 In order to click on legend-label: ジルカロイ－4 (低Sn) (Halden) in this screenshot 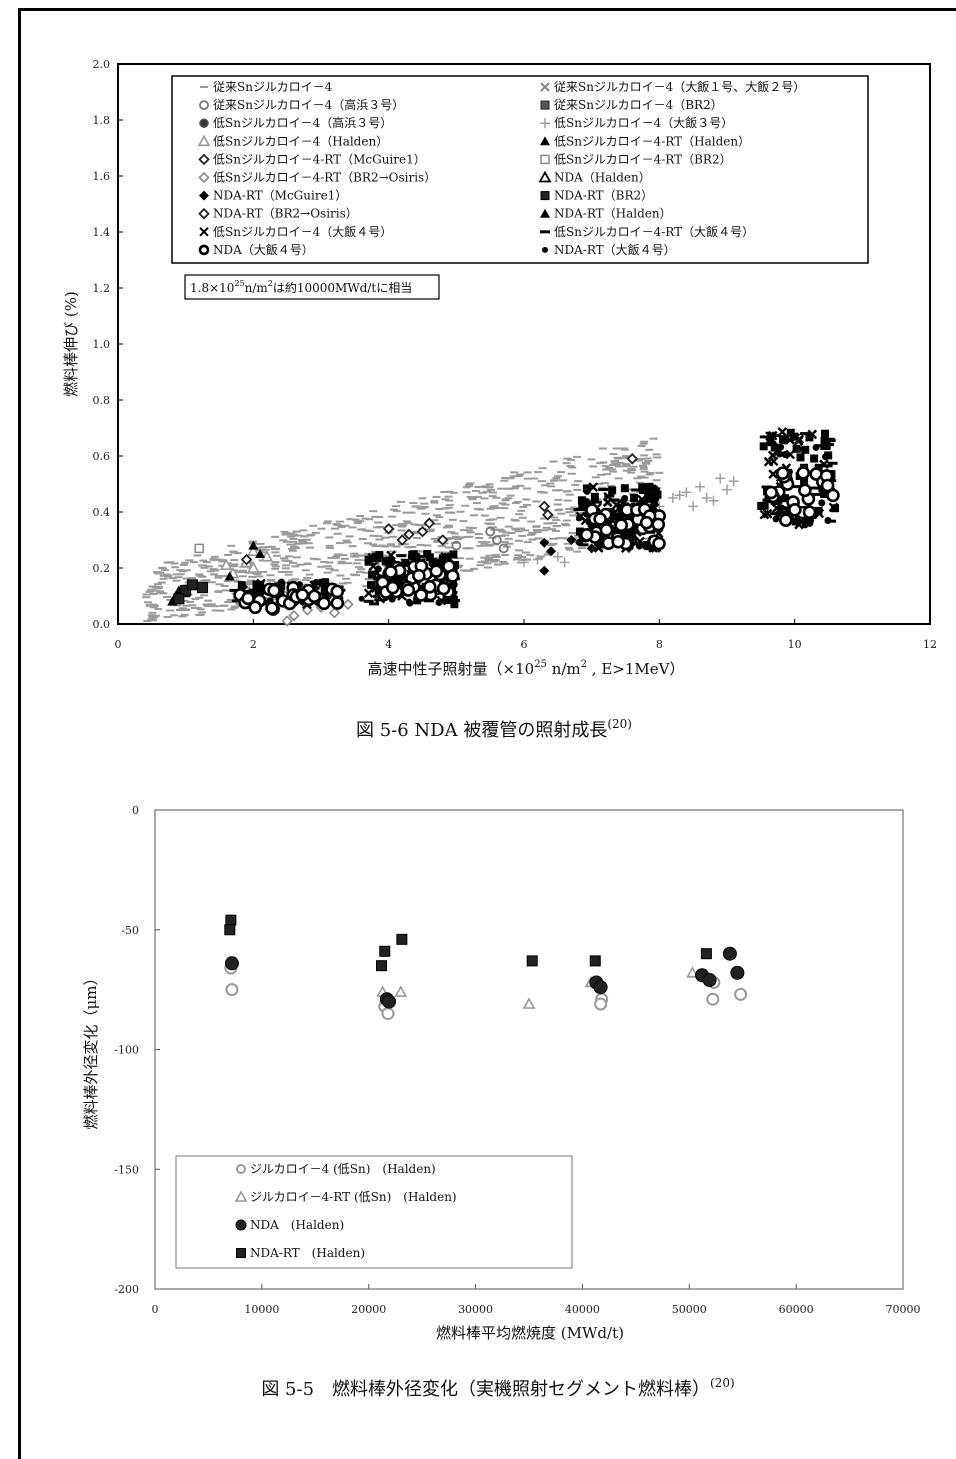, I will do `click(343, 1169)`.